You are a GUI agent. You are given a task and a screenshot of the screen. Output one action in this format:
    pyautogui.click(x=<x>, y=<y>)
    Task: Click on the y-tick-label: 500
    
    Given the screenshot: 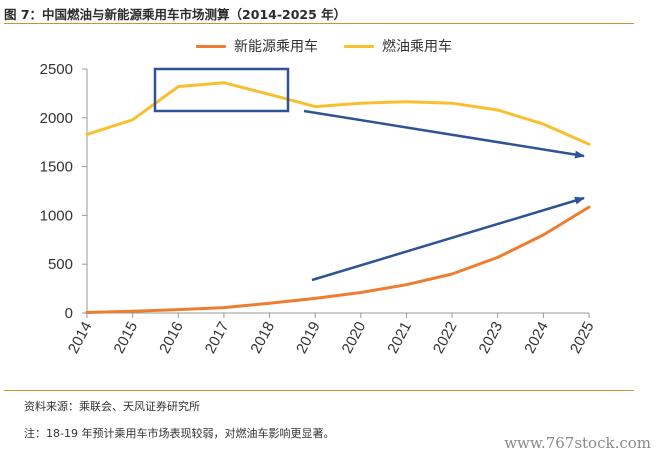 What is the action you would take?
    pyautogui.click(x=60, y=264)
    